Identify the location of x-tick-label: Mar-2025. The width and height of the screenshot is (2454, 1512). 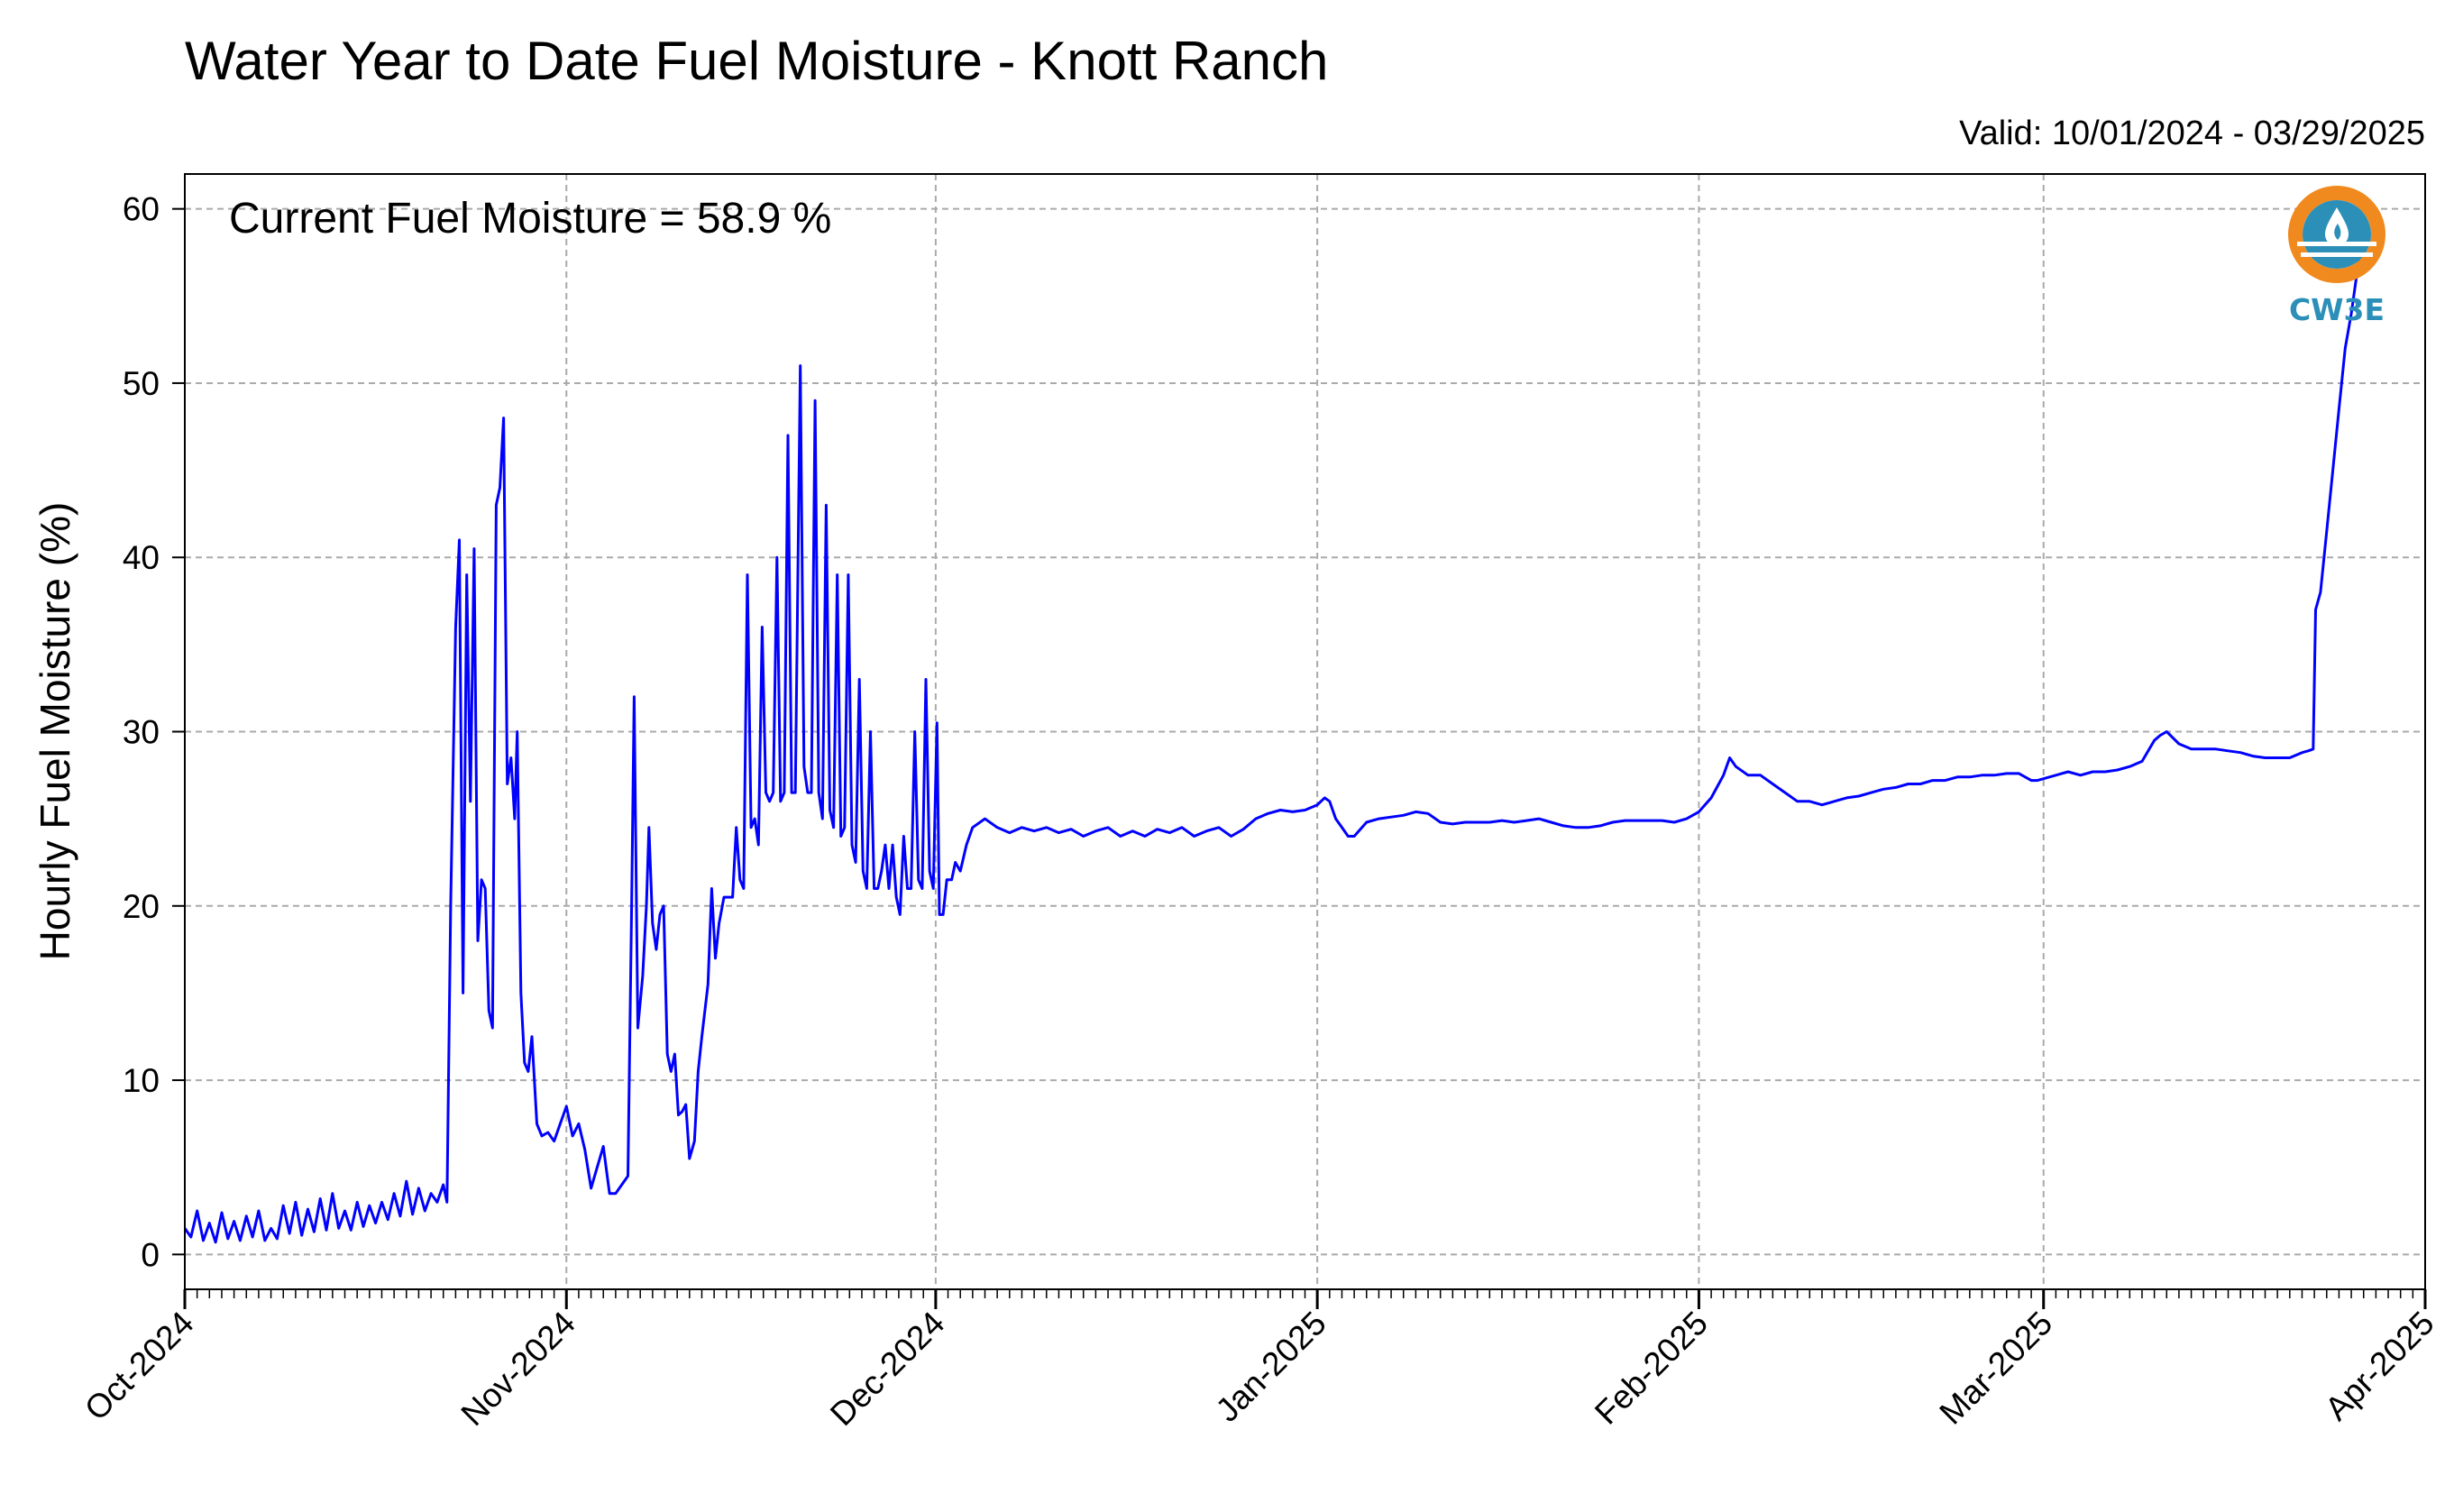
(1995, 1368).